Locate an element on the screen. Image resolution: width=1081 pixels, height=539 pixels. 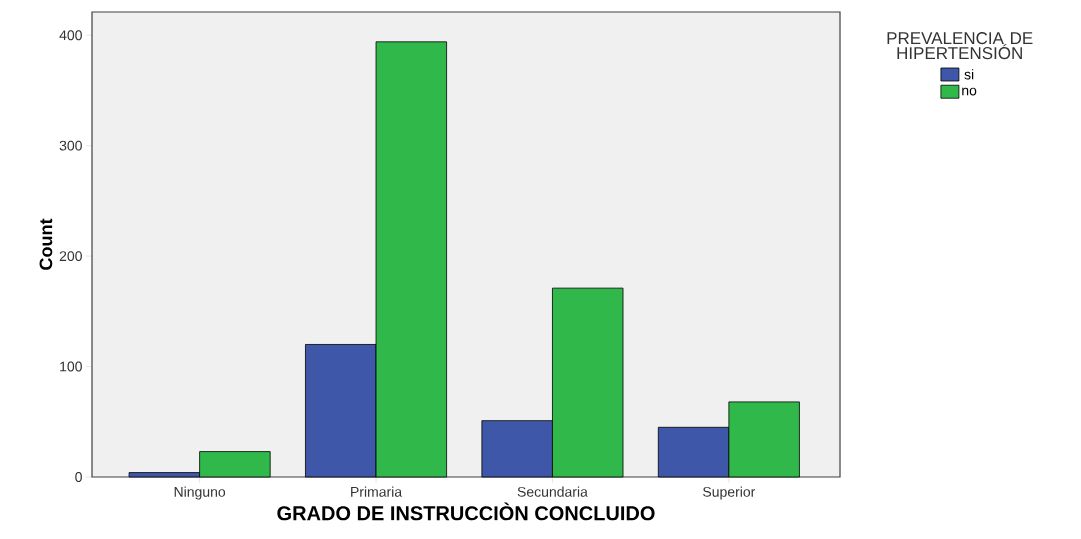
y-tick-label: 0 is located at coordinates (78, 477).